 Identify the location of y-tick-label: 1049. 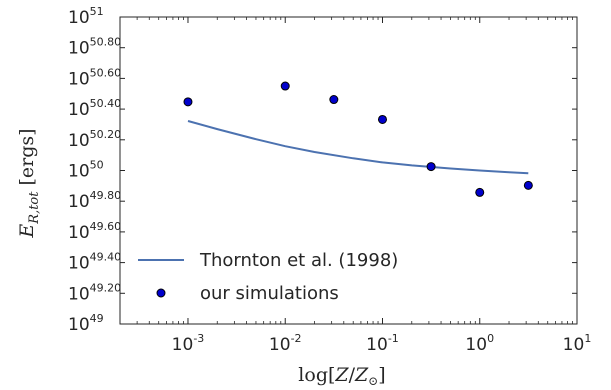
(86, 323).